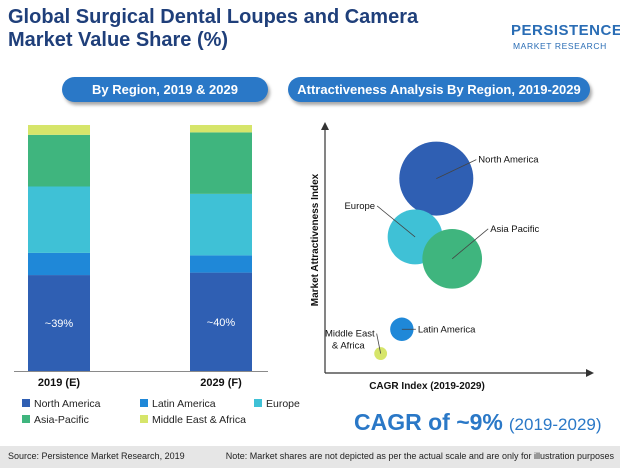  I want to click on bubble-asia-pacific, so click(452, 258).